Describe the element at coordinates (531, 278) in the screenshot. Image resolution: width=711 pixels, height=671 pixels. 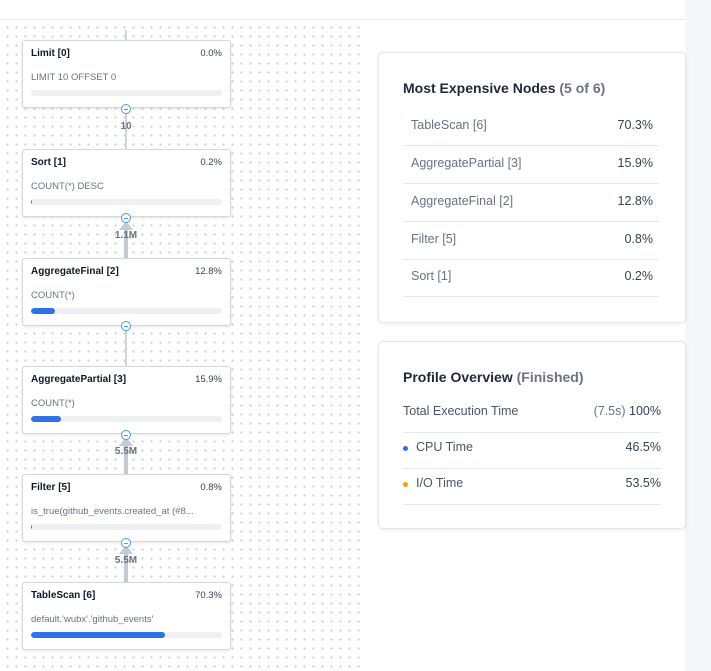
I see `expensive-node-row: Sort [1] 0.2%` at that location.